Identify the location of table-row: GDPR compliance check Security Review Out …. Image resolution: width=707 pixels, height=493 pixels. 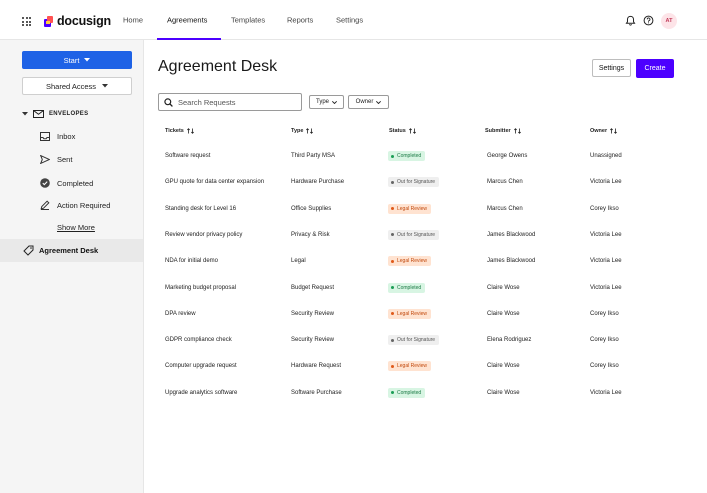
(418, 340).